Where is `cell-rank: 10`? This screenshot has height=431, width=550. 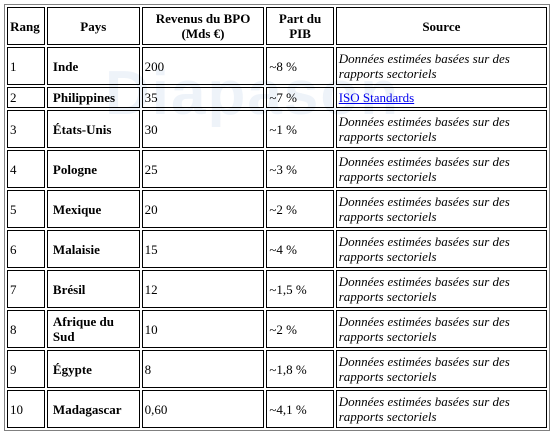 cell-rank: 10 is located at coordinates (26, 409).